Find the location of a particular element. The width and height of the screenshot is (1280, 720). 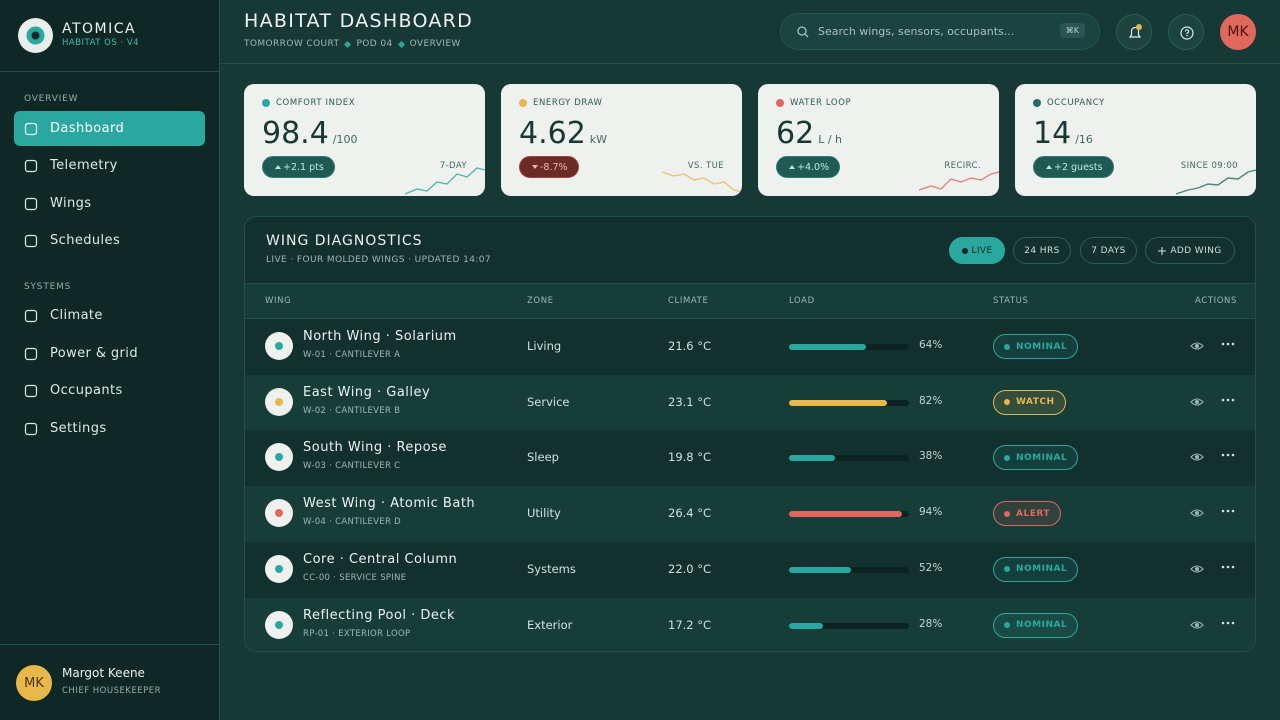

column-header: ACTIONS is located at coordinates (1216, 301).